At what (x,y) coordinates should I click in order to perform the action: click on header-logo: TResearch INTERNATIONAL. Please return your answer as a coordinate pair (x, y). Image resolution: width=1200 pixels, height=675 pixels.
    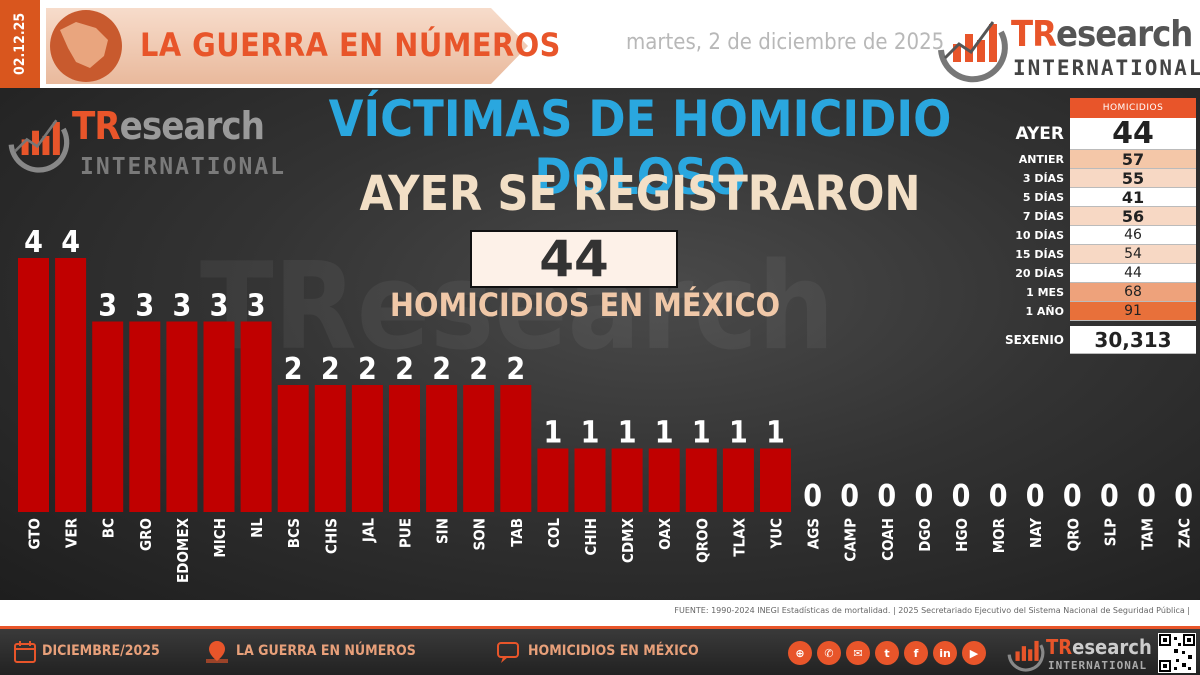
    Looking at the image, I should click on (1067, 47).